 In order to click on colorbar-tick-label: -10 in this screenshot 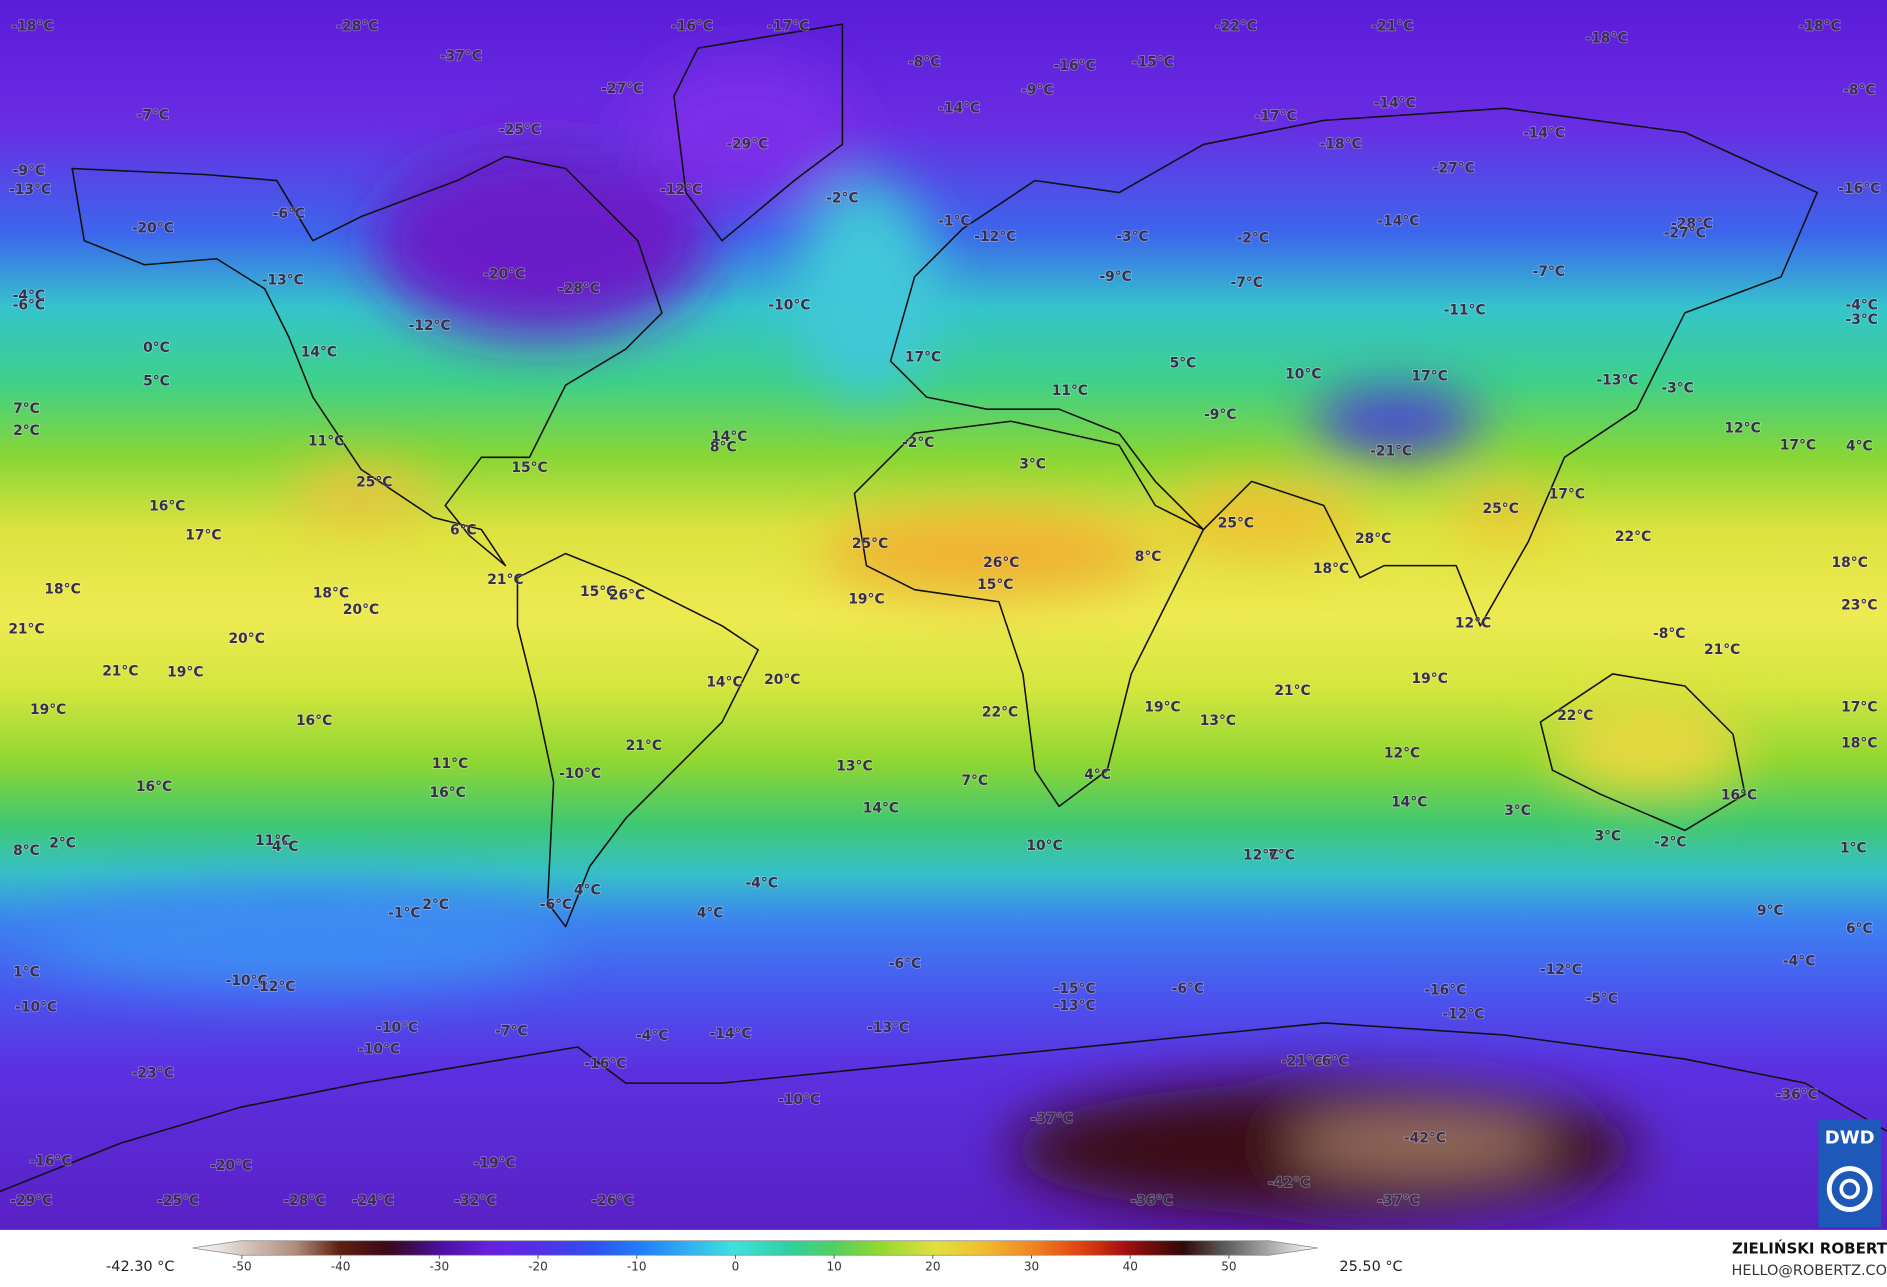, I will do `click(637, 1267)`.